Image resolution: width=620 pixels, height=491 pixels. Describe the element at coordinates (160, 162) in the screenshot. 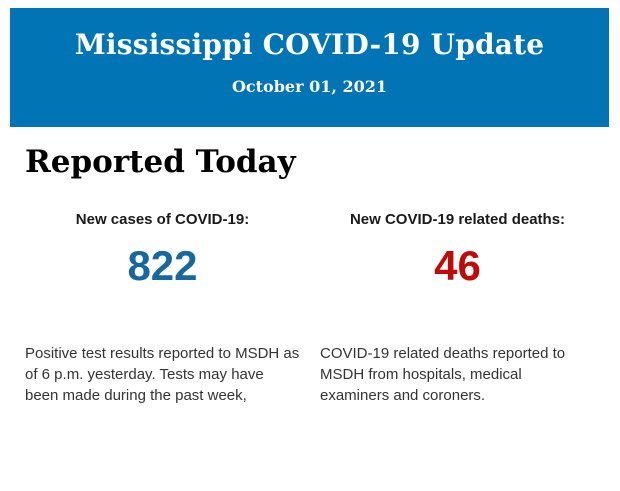

I see `section-heading: Reported Today` at that location.